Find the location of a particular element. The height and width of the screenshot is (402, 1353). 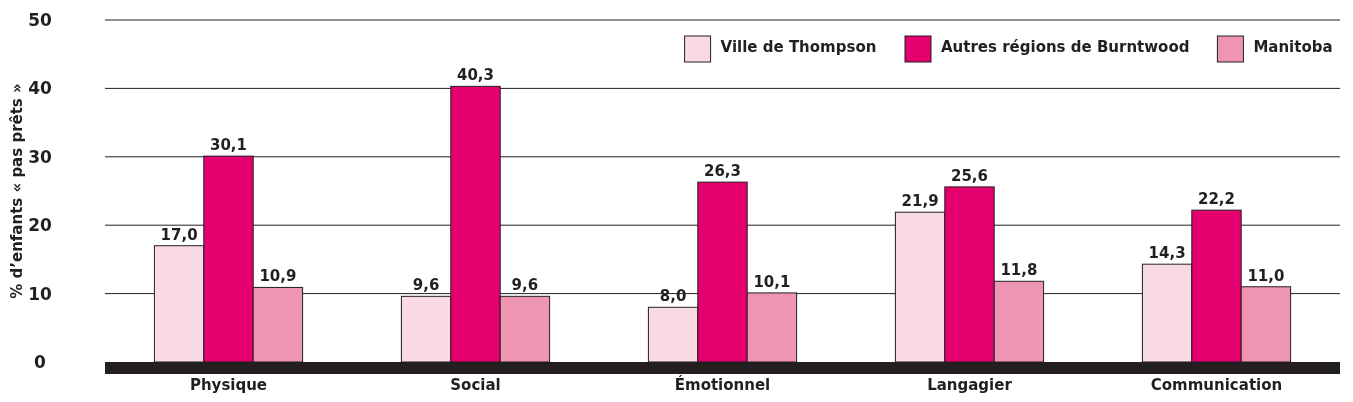

legend-label: Ville de Thompson is located at coordinates (798, 46).